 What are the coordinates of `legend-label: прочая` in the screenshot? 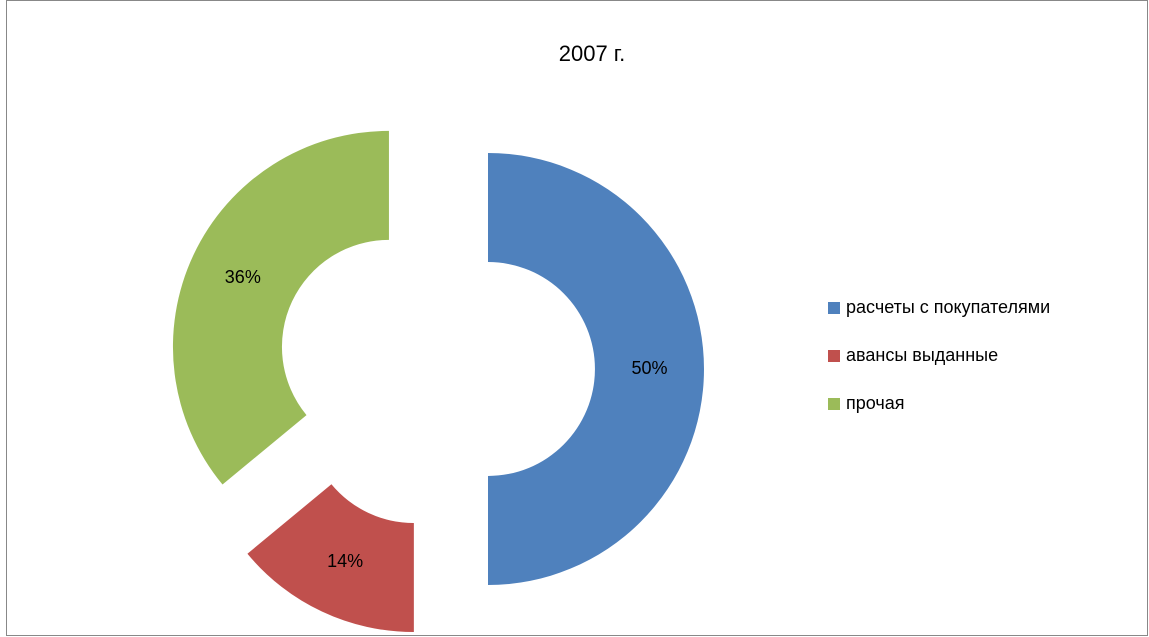 It's located at (875, 403).